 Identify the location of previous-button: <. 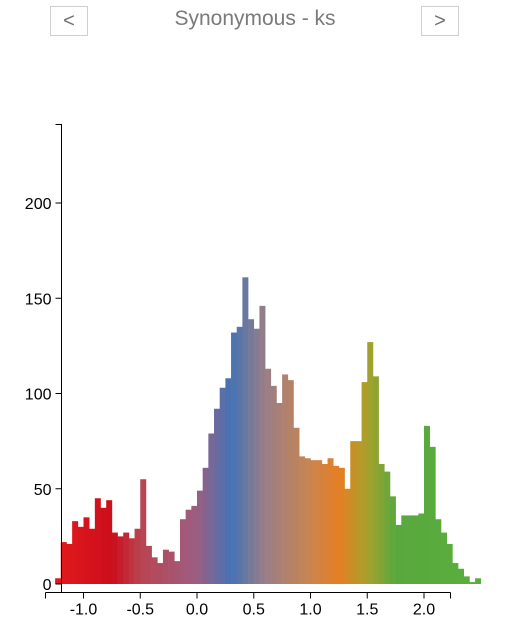
(69, 21).